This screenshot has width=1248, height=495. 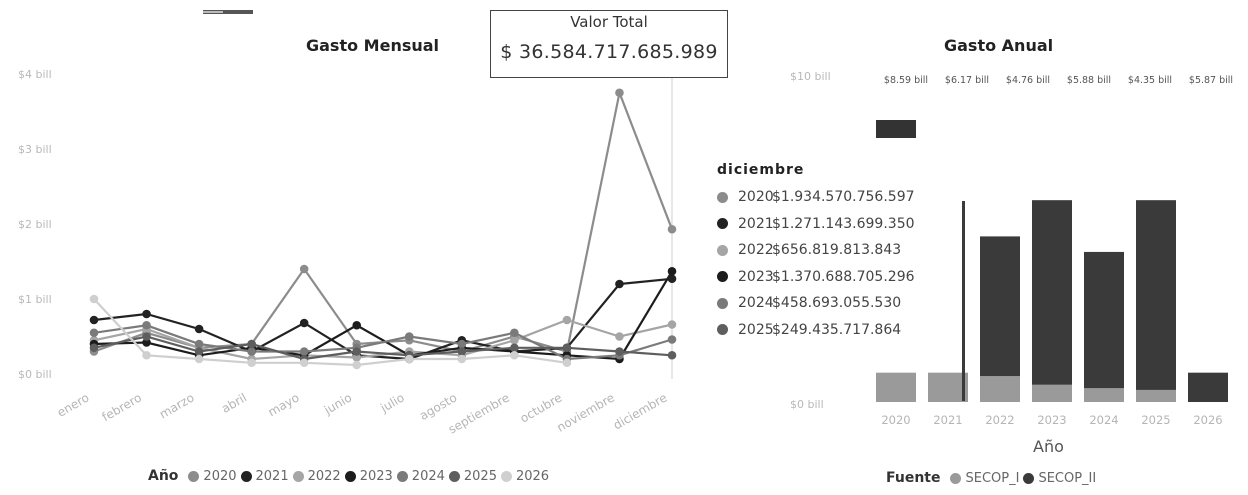 What do you see at coordinates (609, 52) in the screenshot?
I see `total-value-amount: $ 36.584.717.685.989` at bounding box center [609, 52].